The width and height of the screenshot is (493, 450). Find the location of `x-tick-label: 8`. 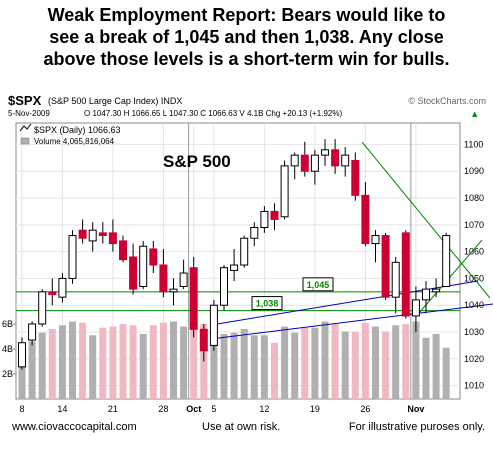

x-tick-label: 8 is located at coordinates (21, 409).